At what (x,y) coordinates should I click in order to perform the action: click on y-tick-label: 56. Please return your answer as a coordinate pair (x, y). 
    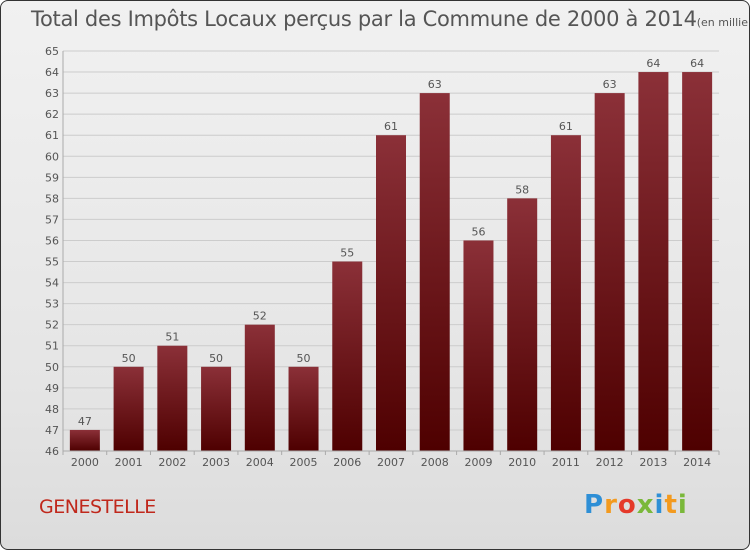
    Looking at the image, I should click on (52, 240).